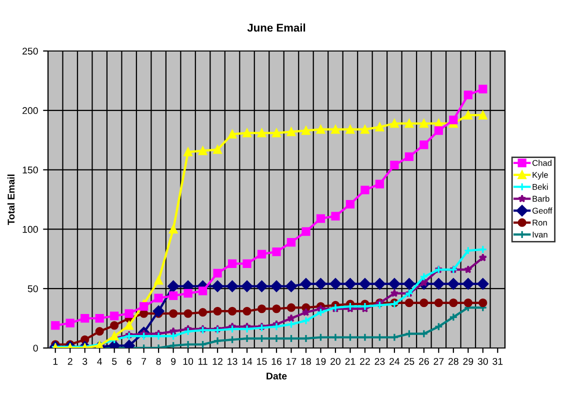 This screenshot has width=575, height=393. I want to click on y-tick-label: 50, so click(33, 288).